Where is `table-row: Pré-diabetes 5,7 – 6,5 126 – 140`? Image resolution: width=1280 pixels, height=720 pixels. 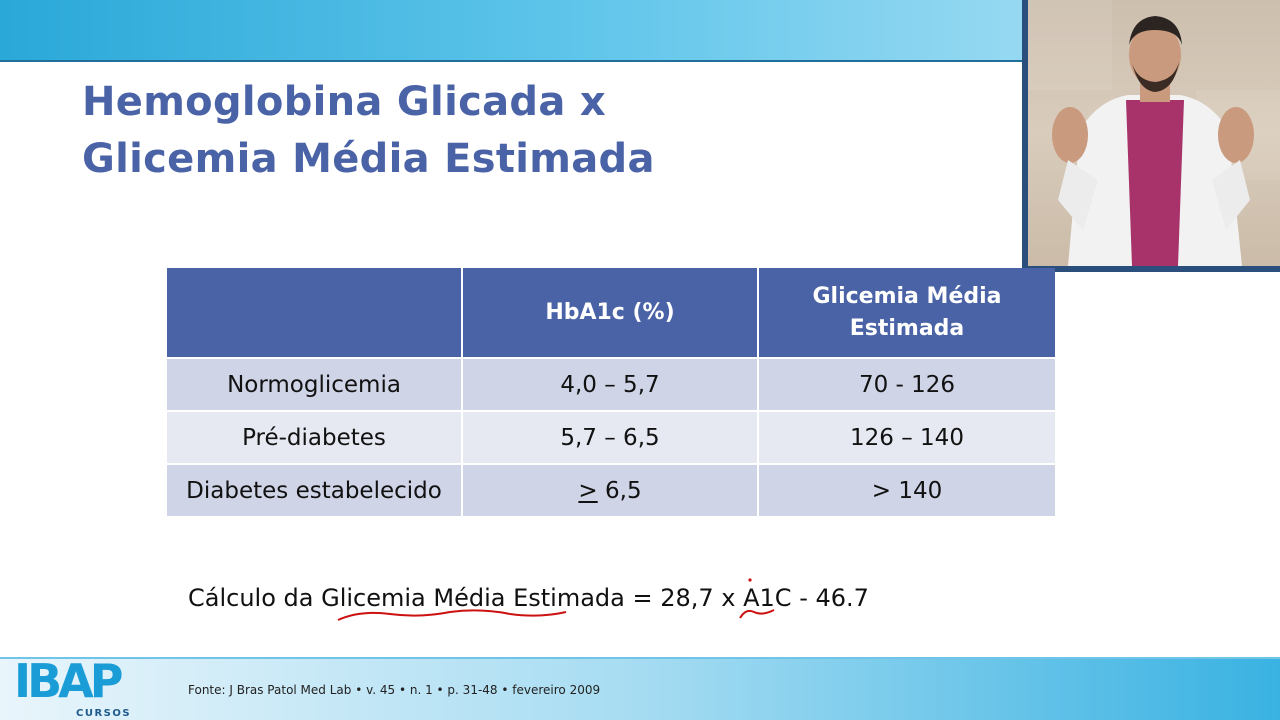
table-row: Pré-diabetes 5,7 – 6,5 126 – 140 is located at coordinates (611, 438).